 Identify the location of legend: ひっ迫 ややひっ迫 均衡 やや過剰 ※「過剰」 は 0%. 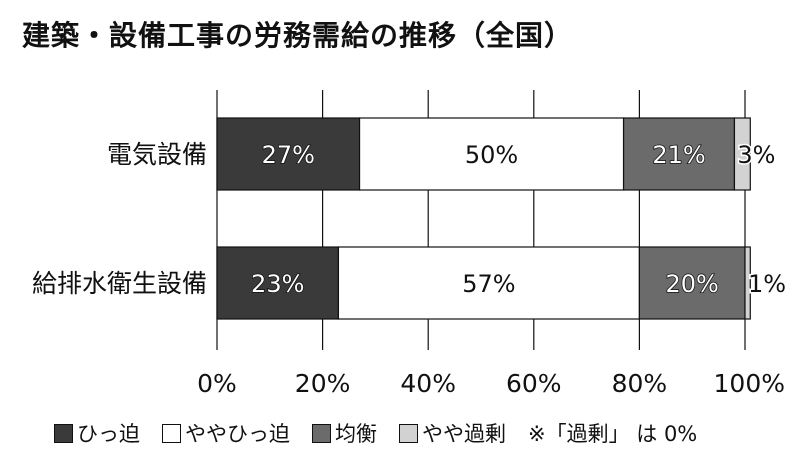
(375, 433).